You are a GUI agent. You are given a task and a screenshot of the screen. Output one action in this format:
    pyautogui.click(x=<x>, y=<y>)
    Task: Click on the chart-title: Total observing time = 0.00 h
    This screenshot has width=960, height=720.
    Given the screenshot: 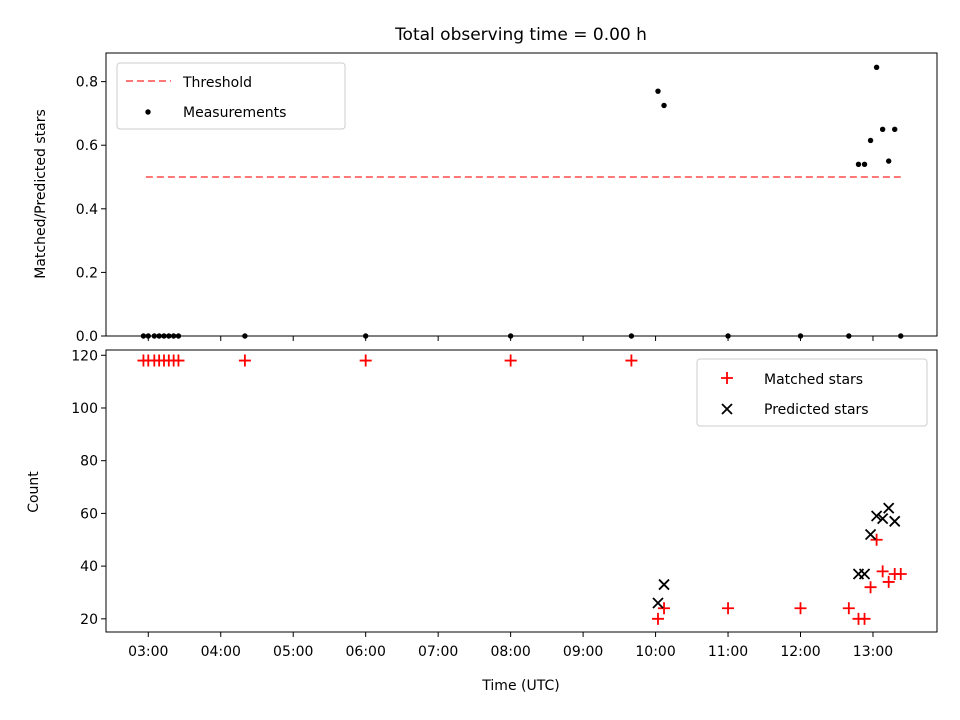 What is the action you would take?
    pyautogui.click(x=520, y=35)
    